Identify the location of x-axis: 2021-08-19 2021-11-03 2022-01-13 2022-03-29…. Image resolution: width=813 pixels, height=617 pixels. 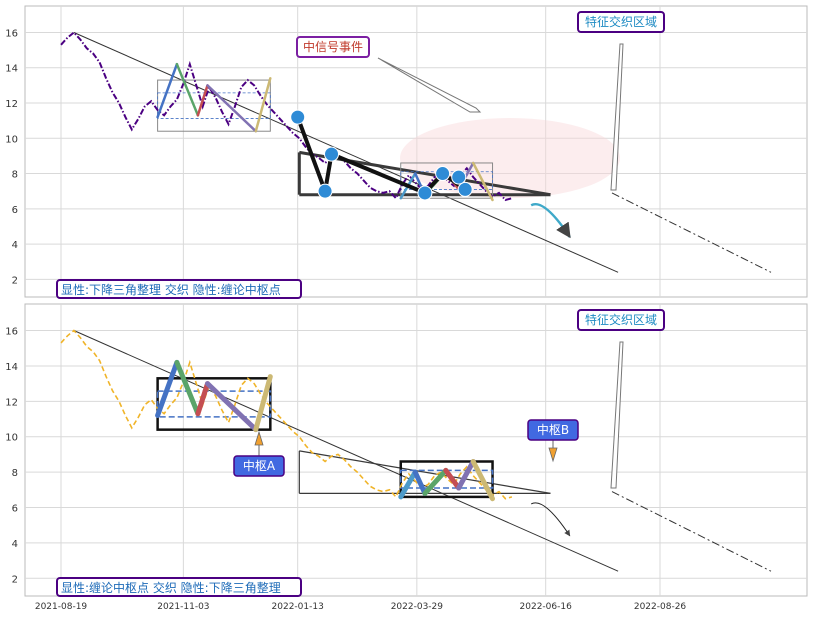
(361, 607).